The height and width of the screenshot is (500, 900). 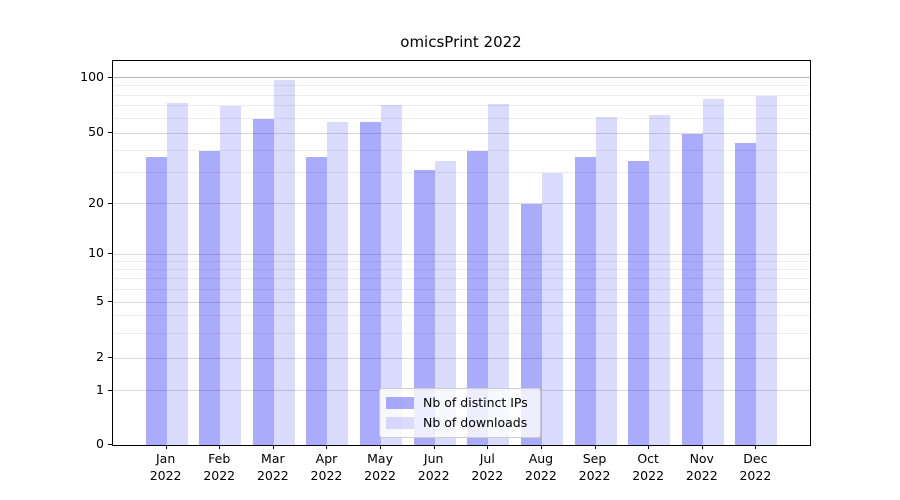 I want to click on x-tick-label-apr: Apr 2022, so click(x=326, y=467).